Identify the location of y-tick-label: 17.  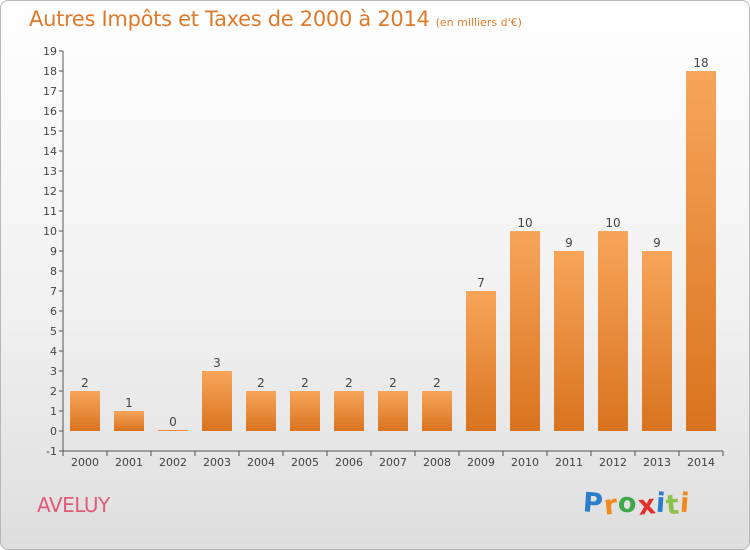
(50, 91).